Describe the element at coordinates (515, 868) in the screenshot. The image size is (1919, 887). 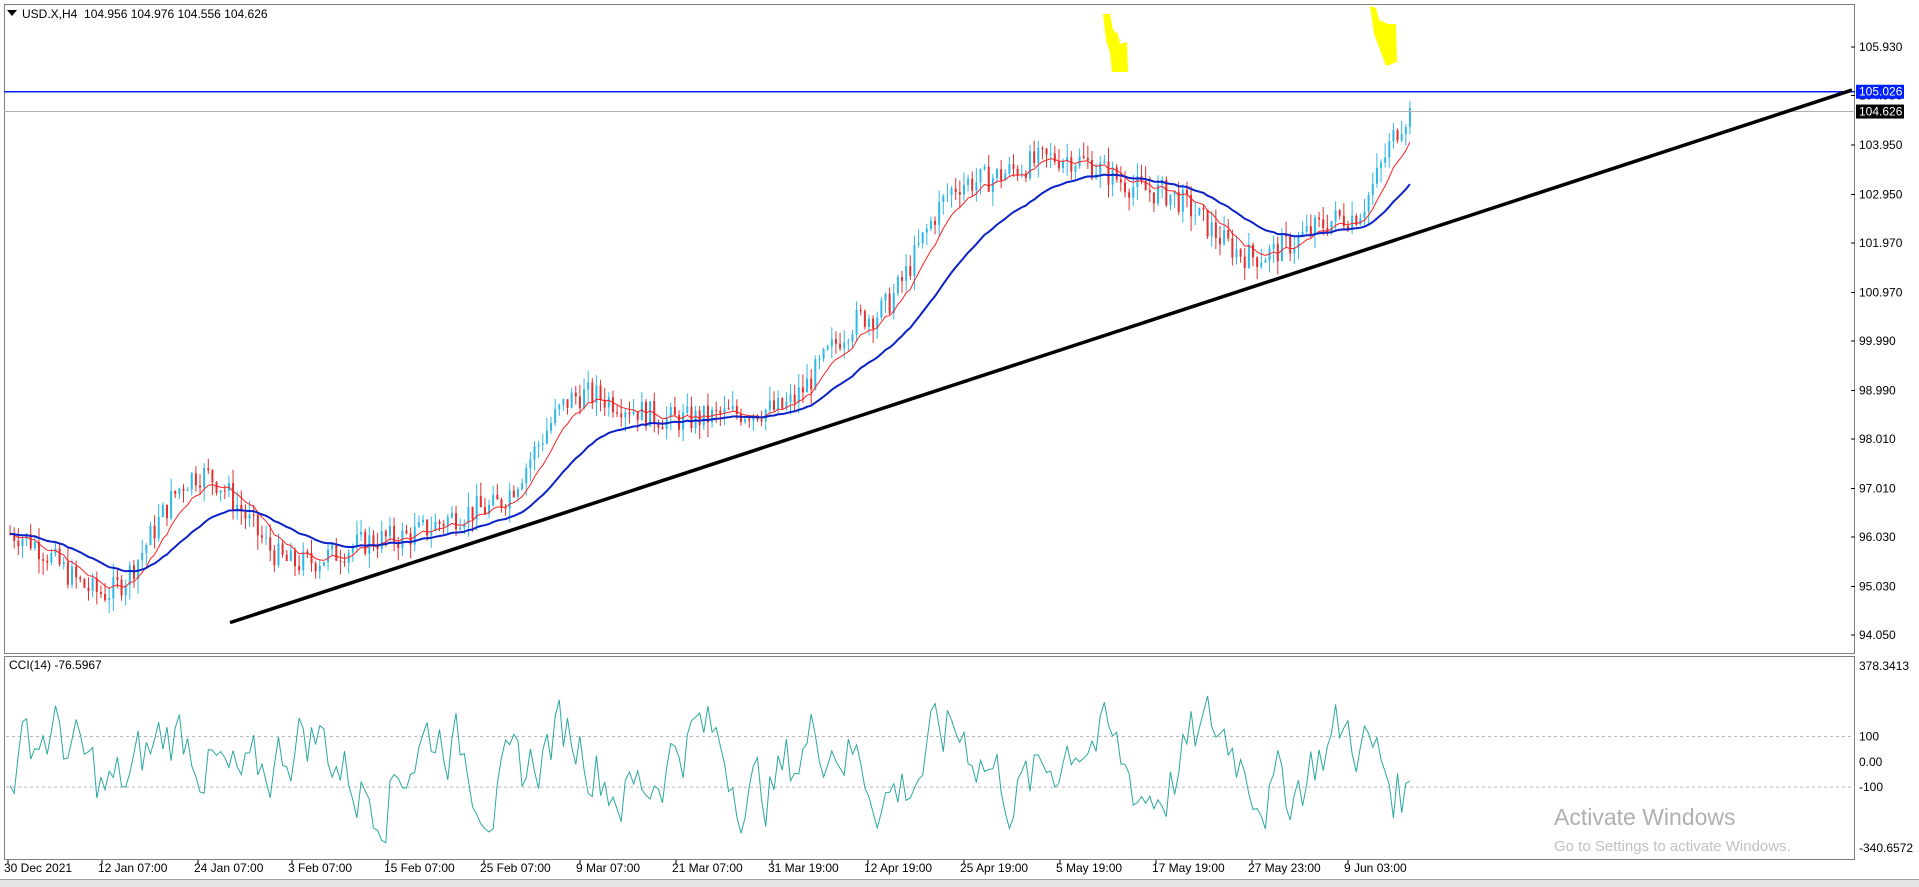
I see `time-tick-label: 25 Feb 07:00` at that location.